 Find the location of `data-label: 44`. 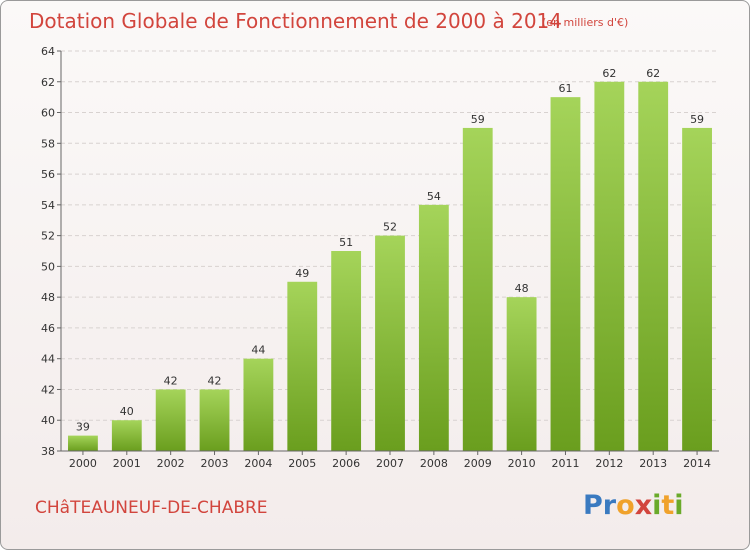

data-label: 44 is located at coordinates (258, 350).